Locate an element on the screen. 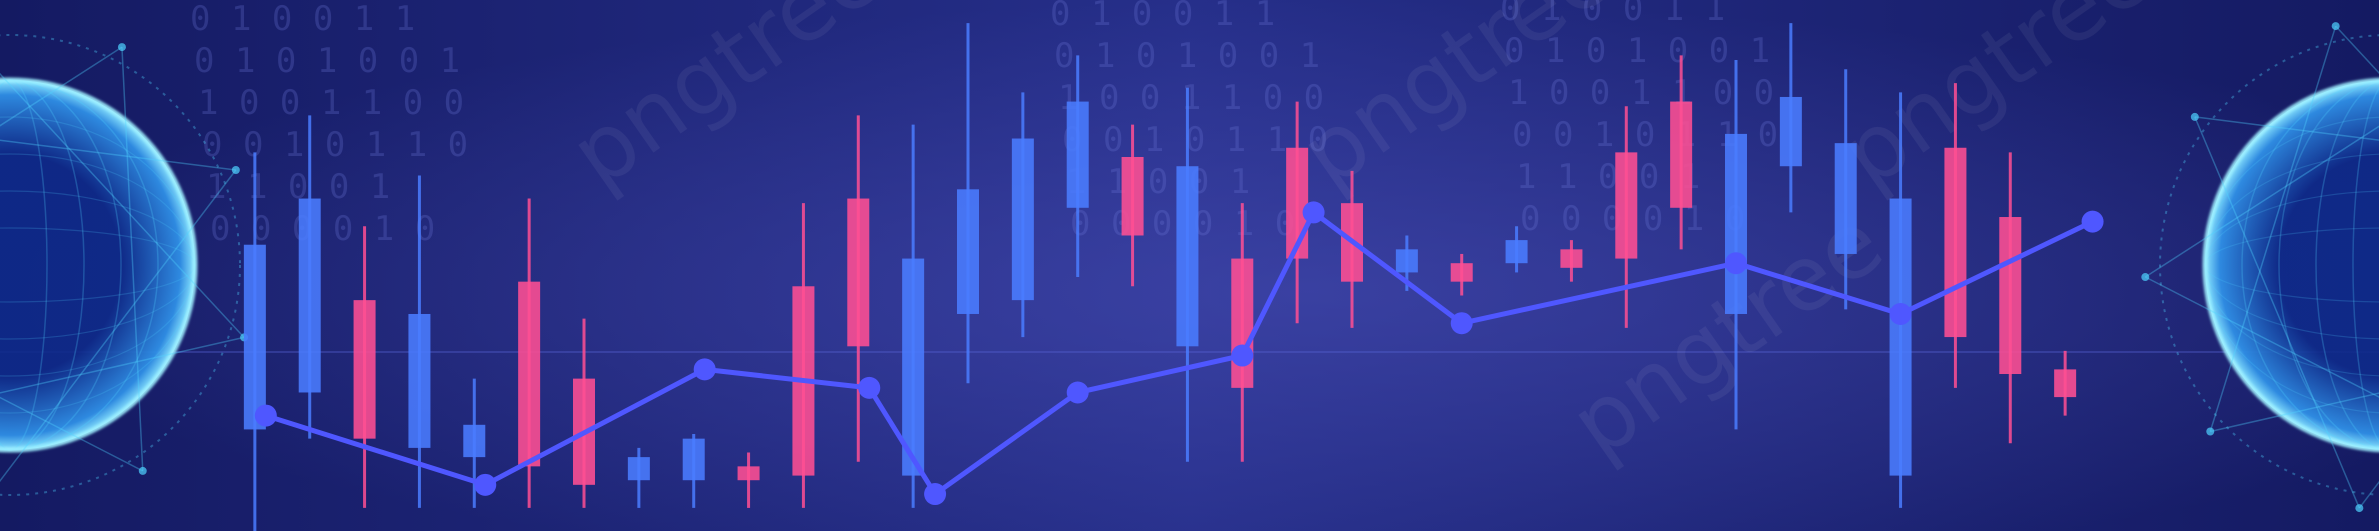 Image resolution: width=2379 pixels, height=531 pixels. globe-orbit is located at coordinates (120, 265).